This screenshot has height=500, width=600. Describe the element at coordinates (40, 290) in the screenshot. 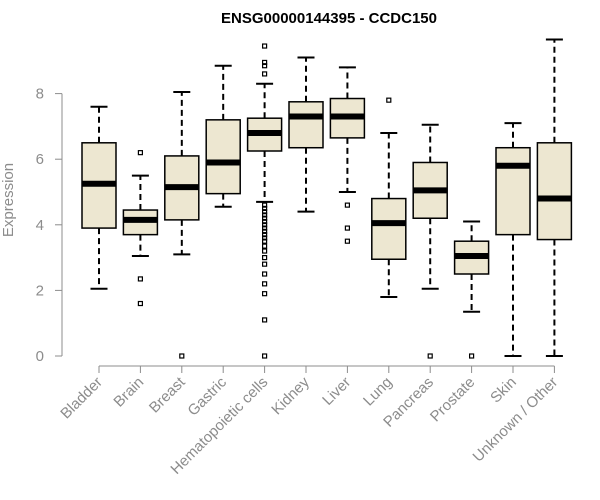

I see `y-tick-label: 2` at that location.